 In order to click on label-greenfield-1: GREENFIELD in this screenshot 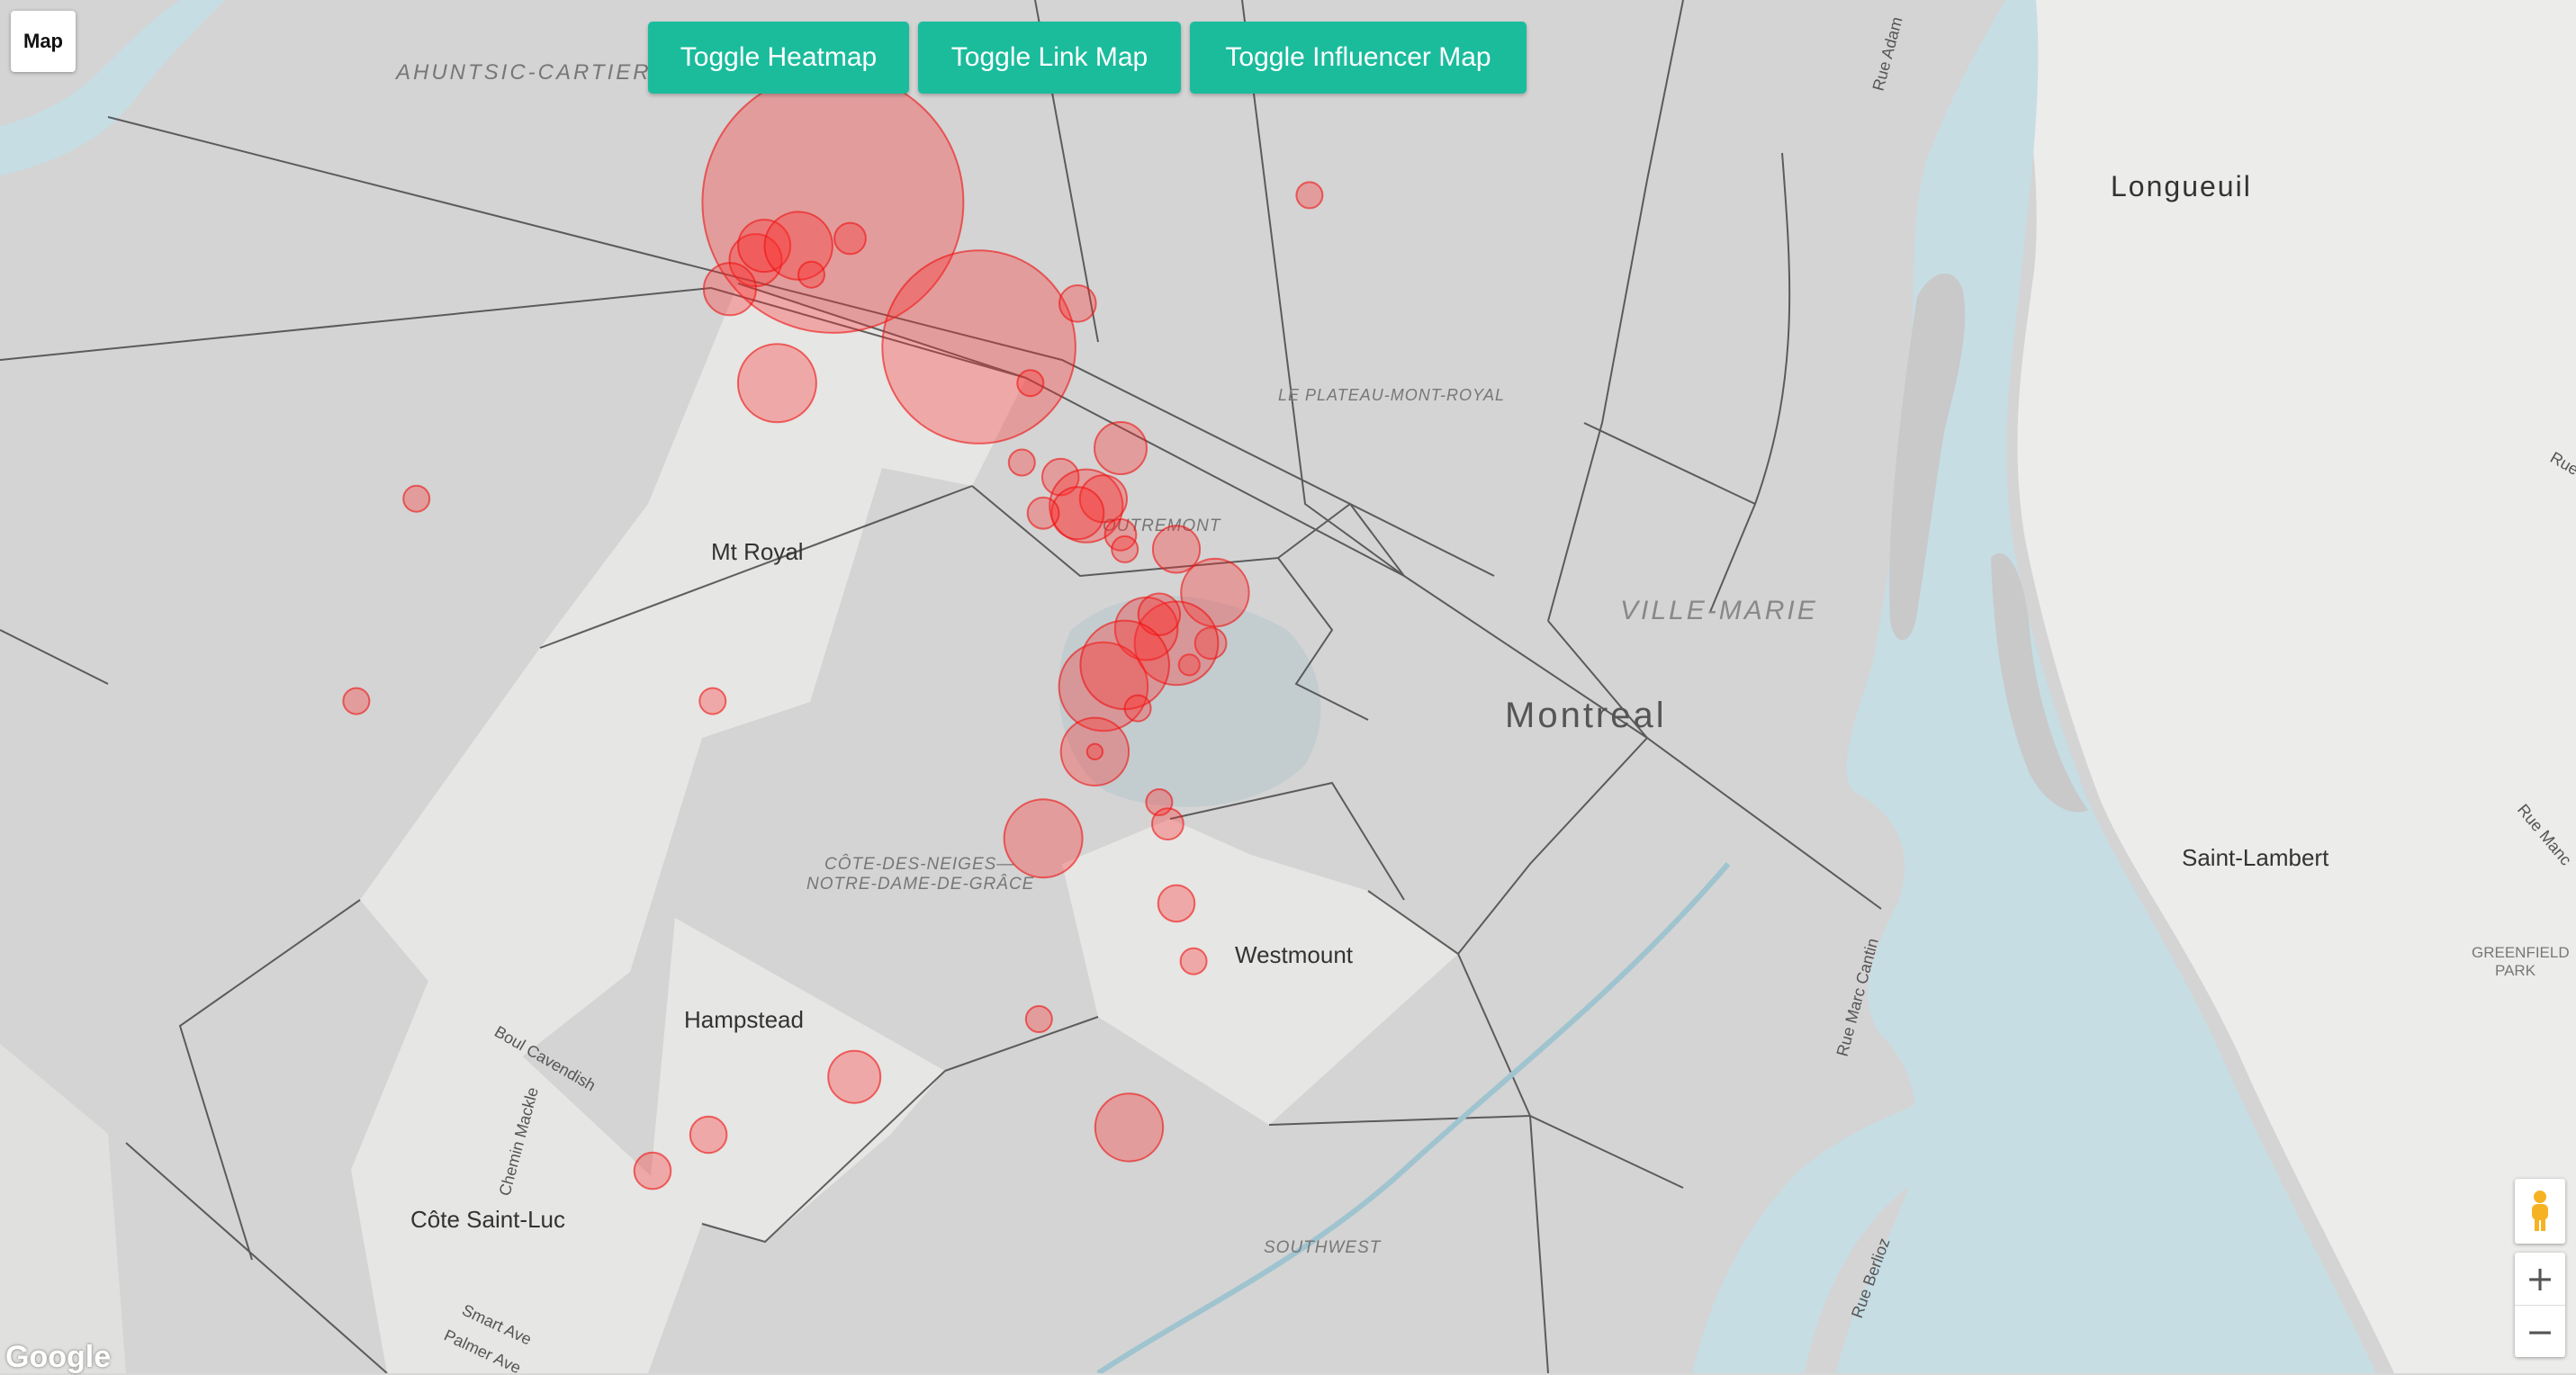, I will do `click(2521, 952)`.